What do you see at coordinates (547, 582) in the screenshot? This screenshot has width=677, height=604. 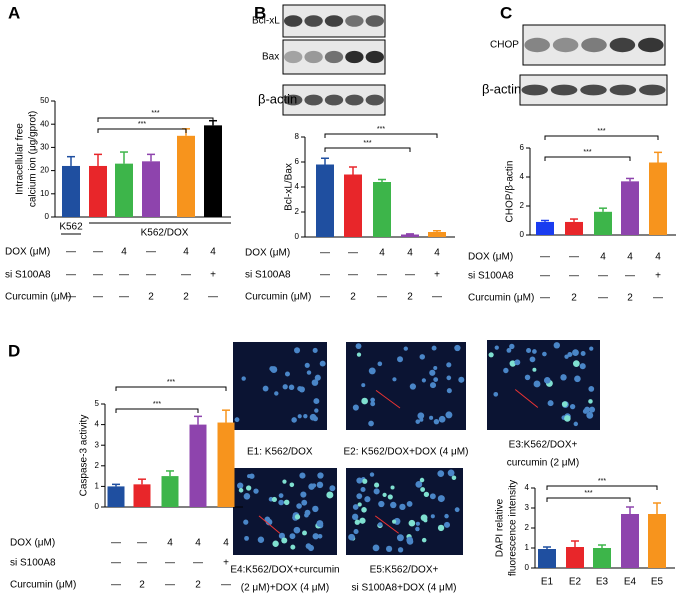 I see `x-tick-label: E1` at bounding box center [547, 582].